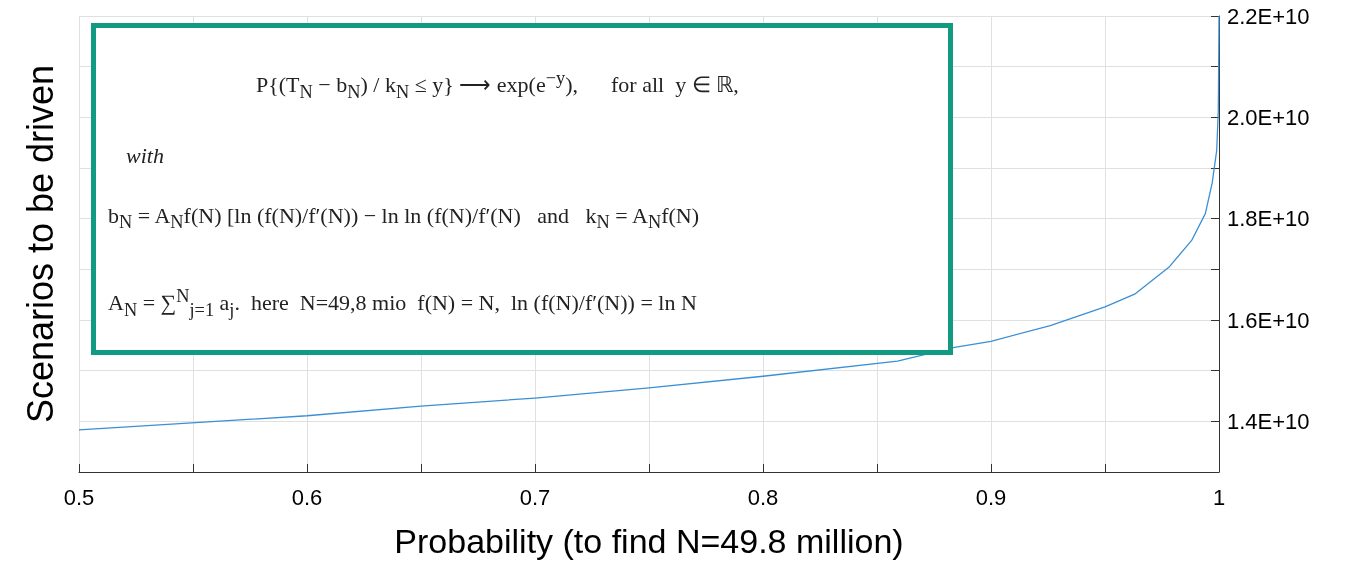 This screenshot has width=1345, height=569. Describe the element at coordinates (1268, 16) in the screenshot. I see `y-tick-label: 2.2E+10` at that location.